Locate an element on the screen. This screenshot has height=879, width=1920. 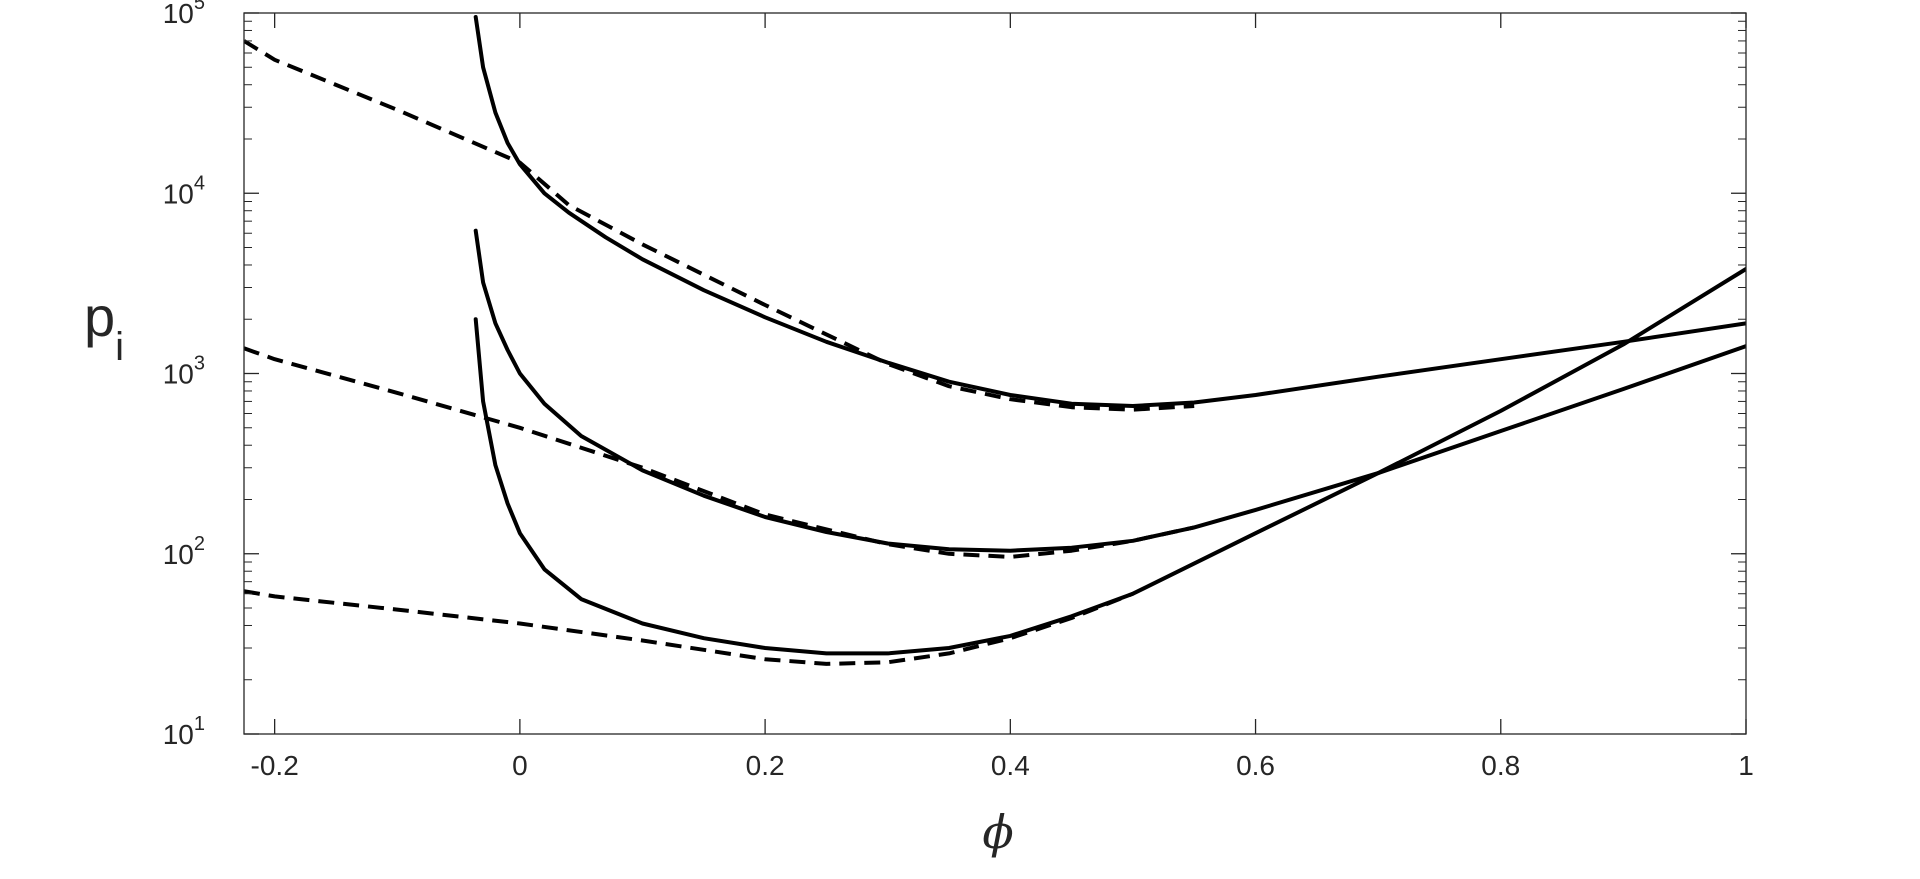
x-tick-label: 0.2 is located at coordinates (765, 765).